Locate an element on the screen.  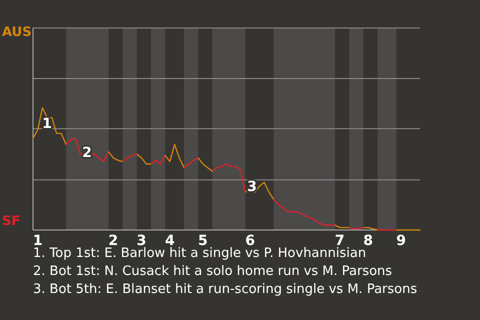
x-tick-label: 3 is located at coordinates (141, 241).